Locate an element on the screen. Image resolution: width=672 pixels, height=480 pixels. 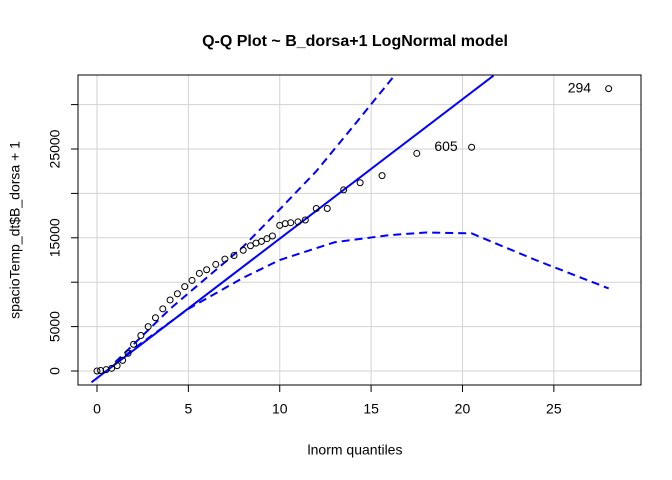
annotation: 294 is located at coordinates (580, 87).